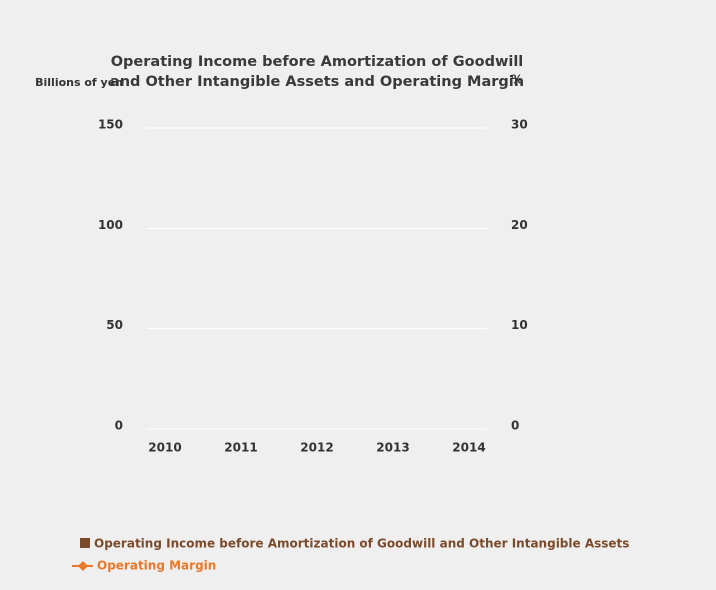  What do you see at coordinates (392, 448) in the screenshot?
I see `x-tick-label: 2013` at bounding box center [392, 448].